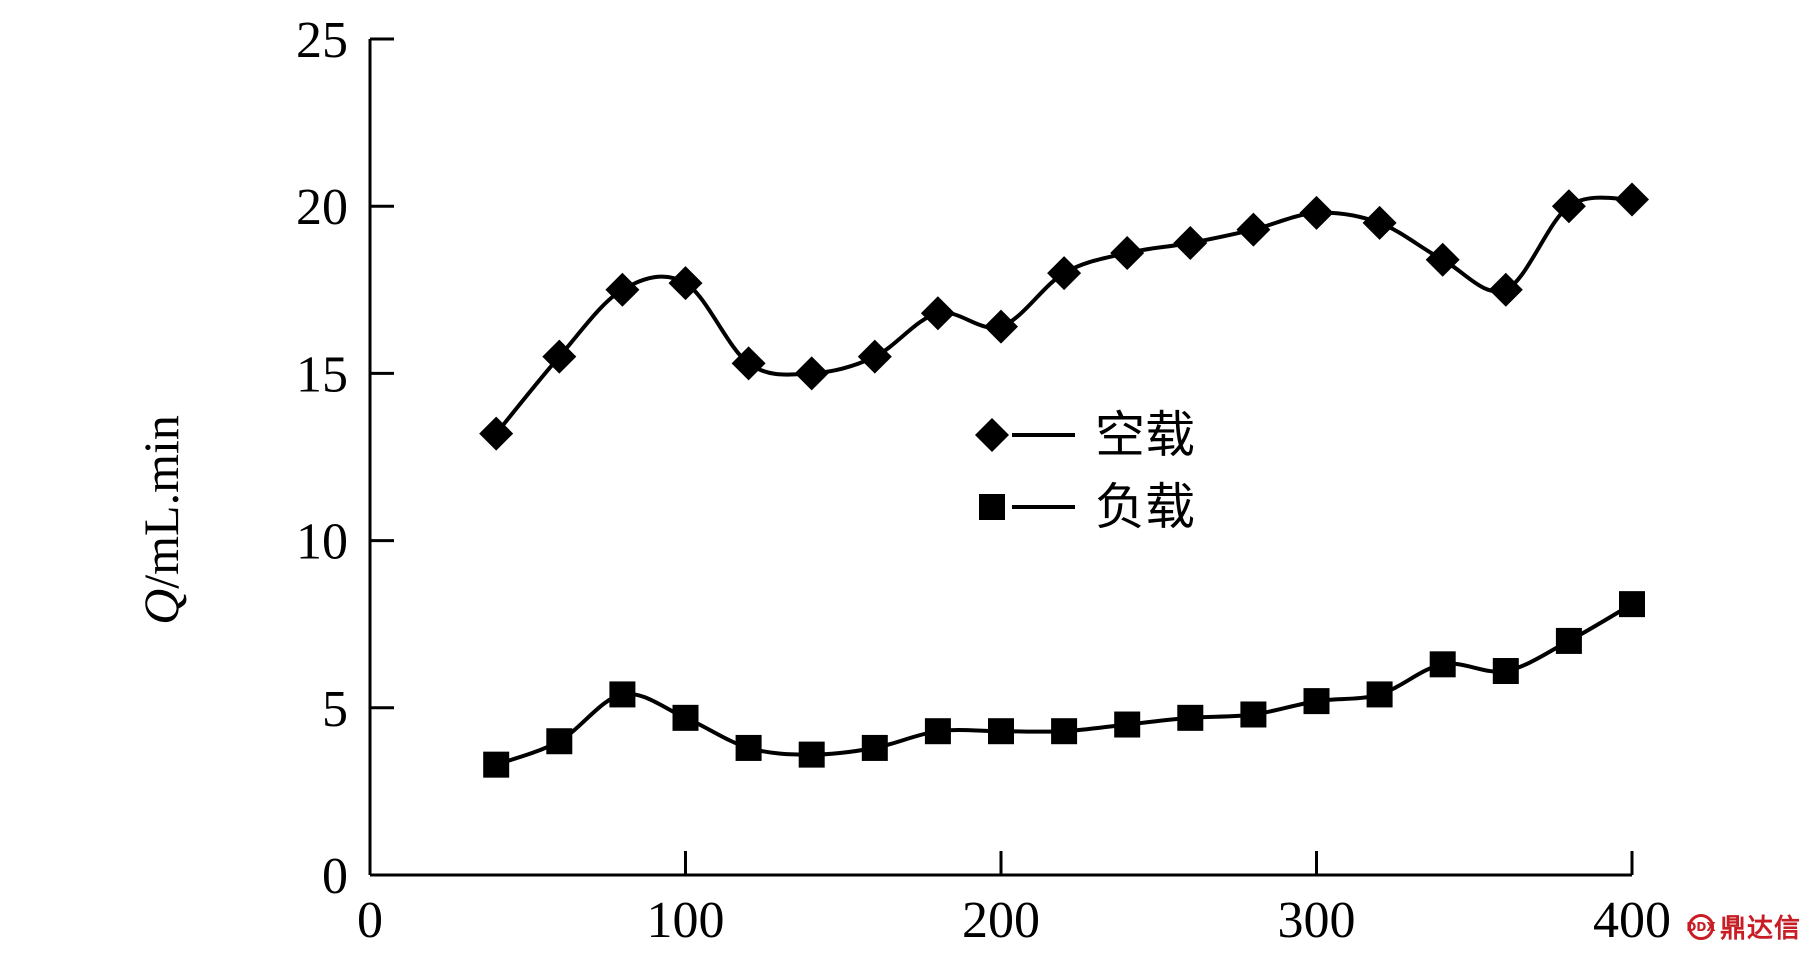 The image size is (1819, 960). I want to click on watermark: DDX 鼎达信, so click(1743, 926).